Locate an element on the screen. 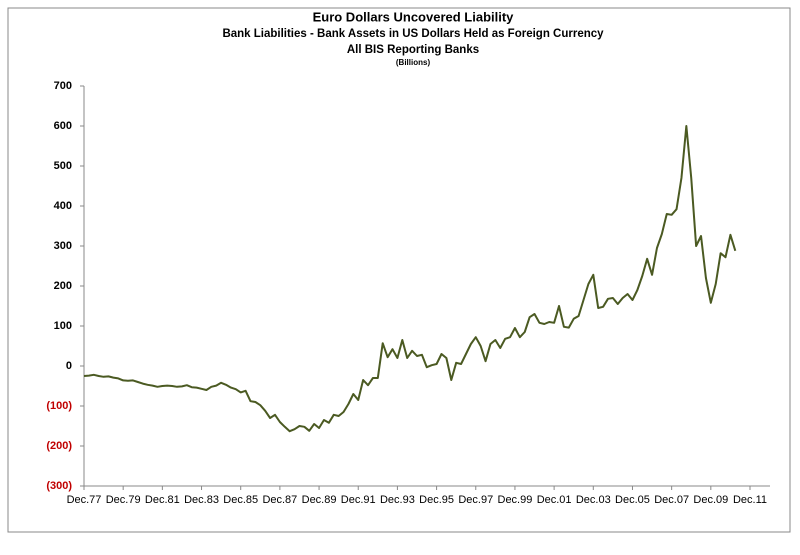  chart-title: Euro Dollars Uncovered Liability is located at coordinates (414, 16).